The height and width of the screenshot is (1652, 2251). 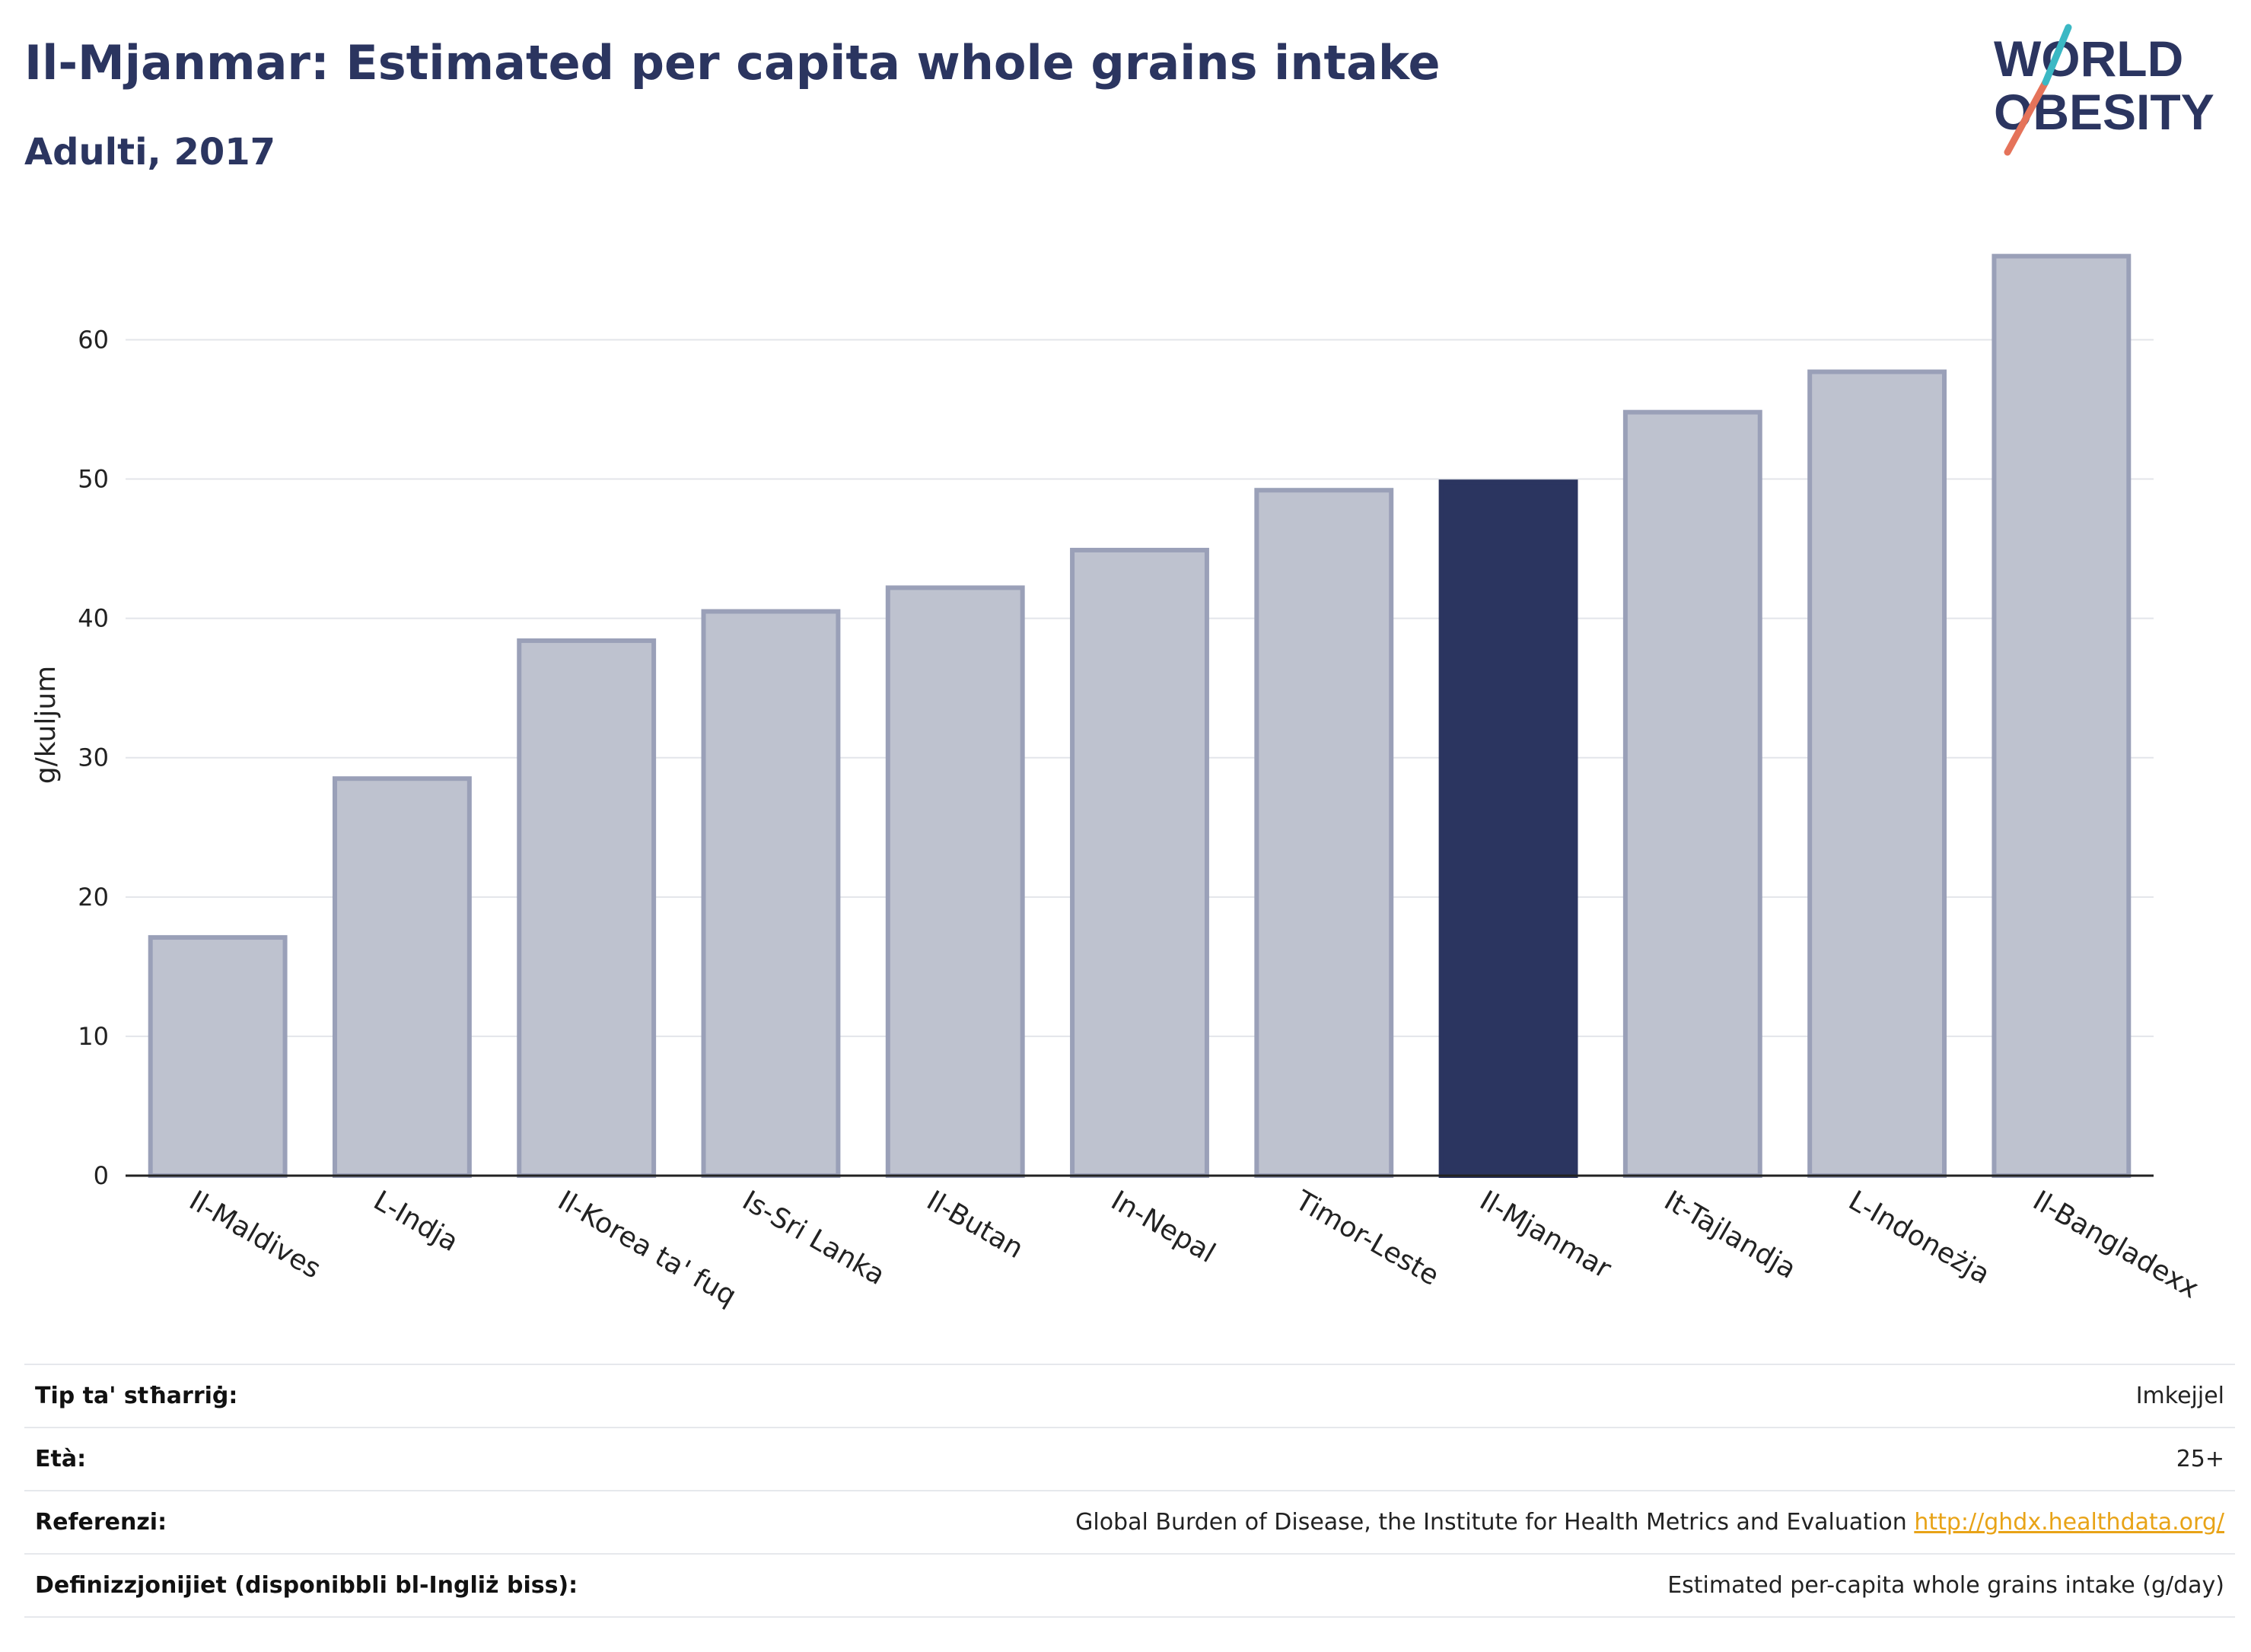 What do you see at coordinates (150, 152) in the screenshot?
I see `chart-subtitle: Adulti, 2017` at bounding box center [150, 152].